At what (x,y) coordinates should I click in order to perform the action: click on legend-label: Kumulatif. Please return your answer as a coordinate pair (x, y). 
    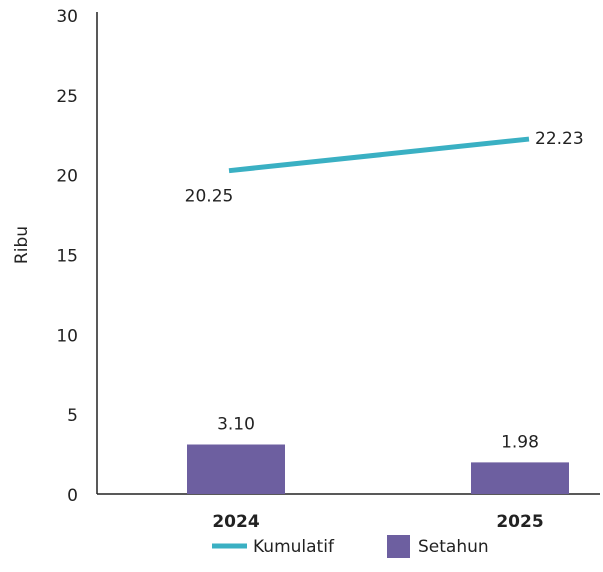
    Looking at the image, I should click on (294, 547).